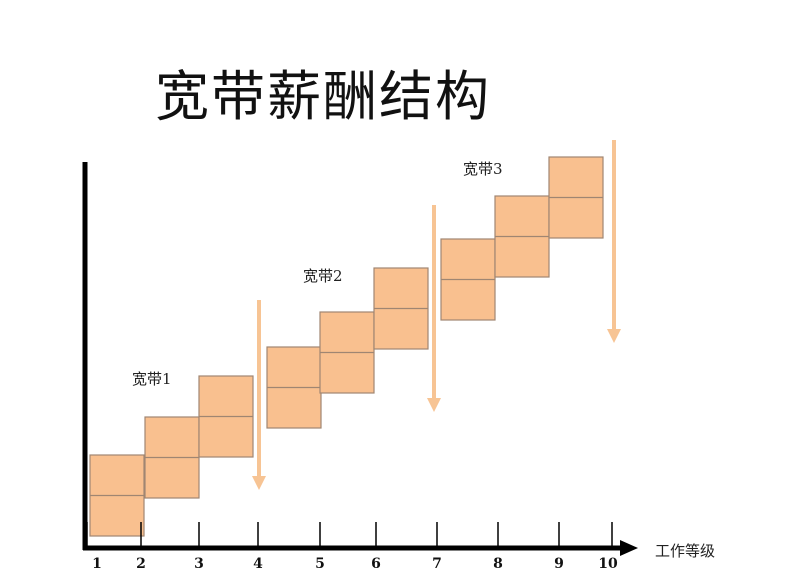  Describe the element at coordinates (498, 564) in the screenshot. I see `tick-label: 8` at that location.